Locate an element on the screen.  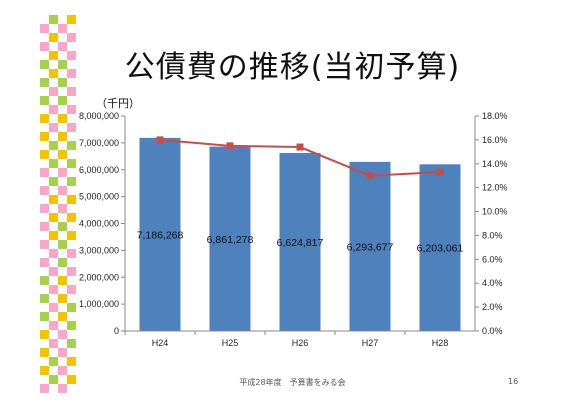
y-axis-unit-label: （千円） is located at coordinates (118, 103).